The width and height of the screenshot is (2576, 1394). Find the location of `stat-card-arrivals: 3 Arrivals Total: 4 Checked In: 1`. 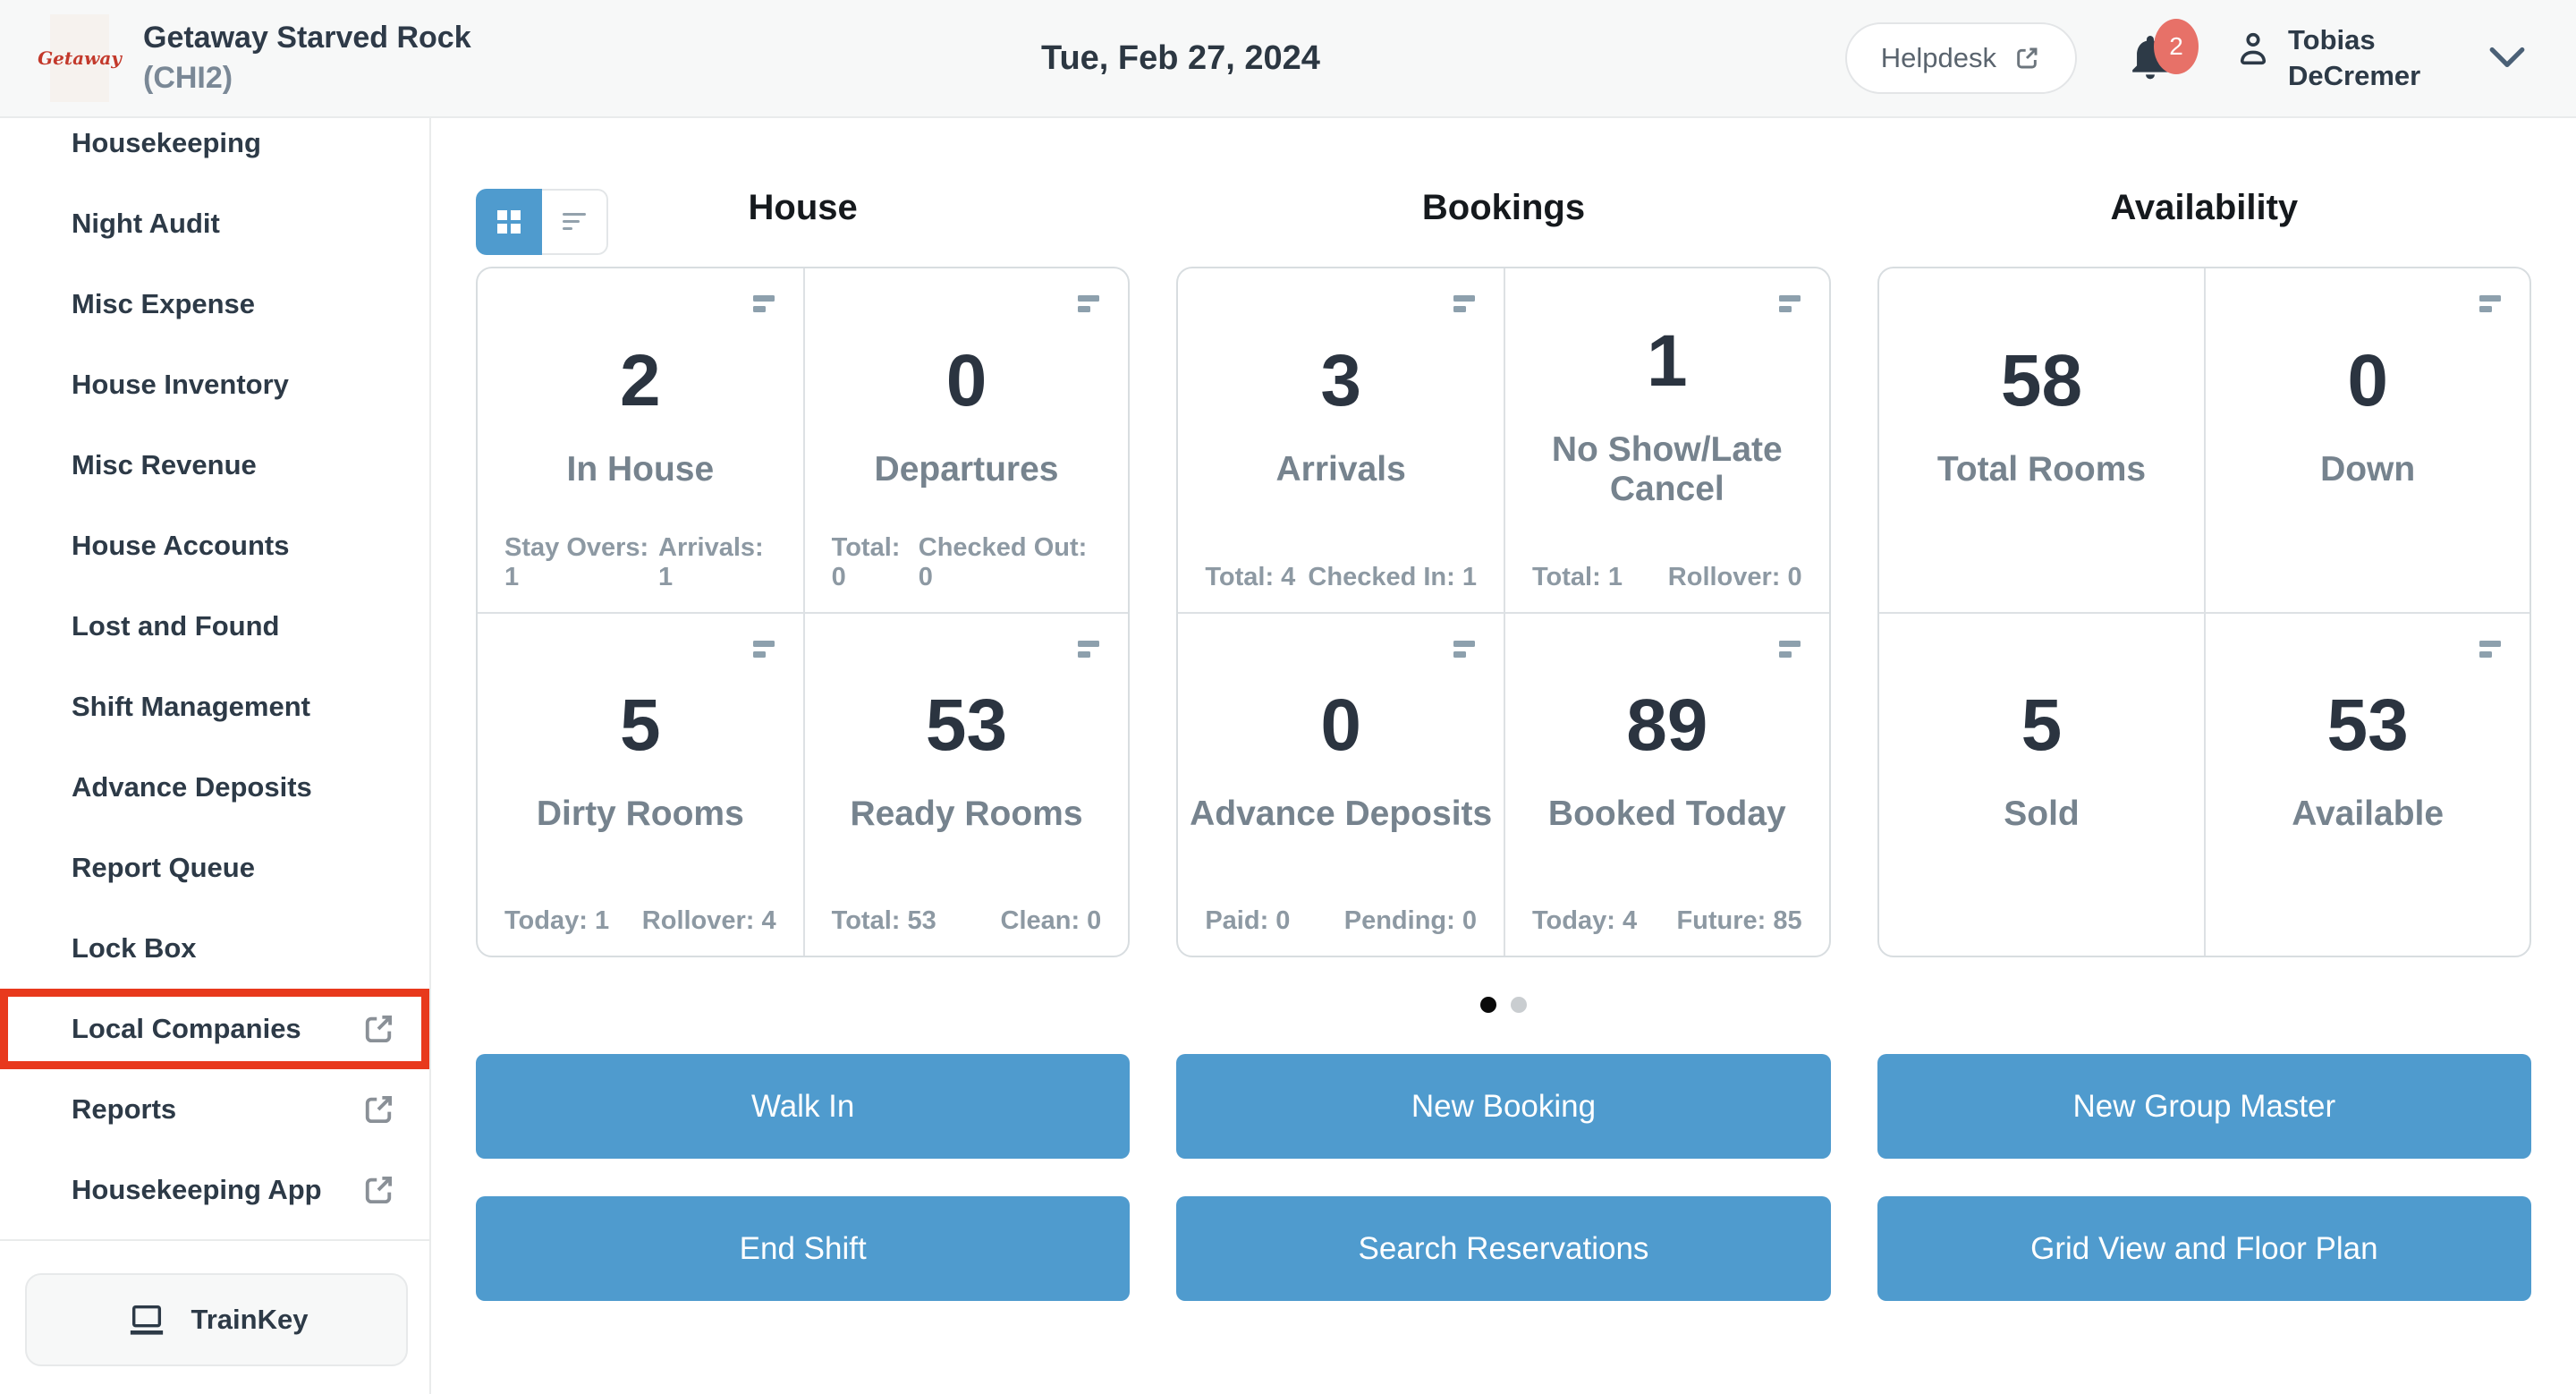

stat-card-arrivals: 3 Arrivals Total: 4 Checked In: 1 is located at coordinates (1341, 440).